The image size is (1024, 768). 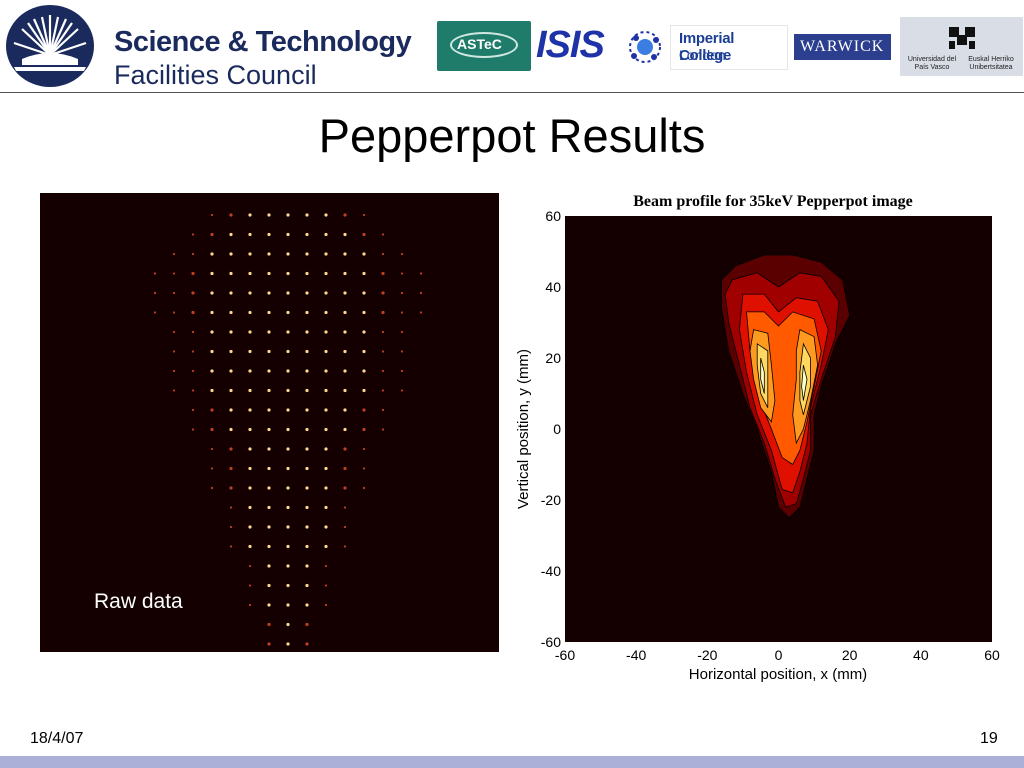 I want to click on y-tick-label: 20, so click(x=553, y=358).